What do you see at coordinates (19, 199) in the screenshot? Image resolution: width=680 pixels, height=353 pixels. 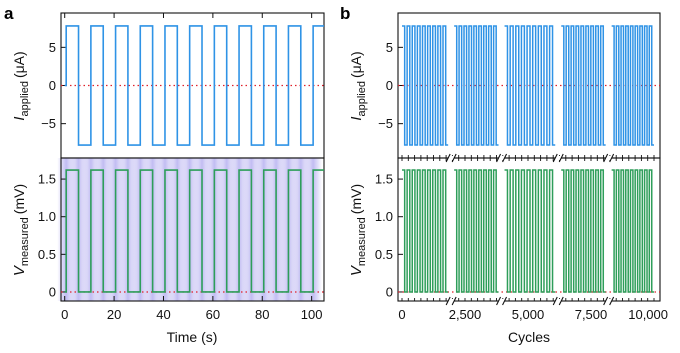 I see `panel-a-voltage-ylabel-unit: (mV)` at bounding box center [19, 199].